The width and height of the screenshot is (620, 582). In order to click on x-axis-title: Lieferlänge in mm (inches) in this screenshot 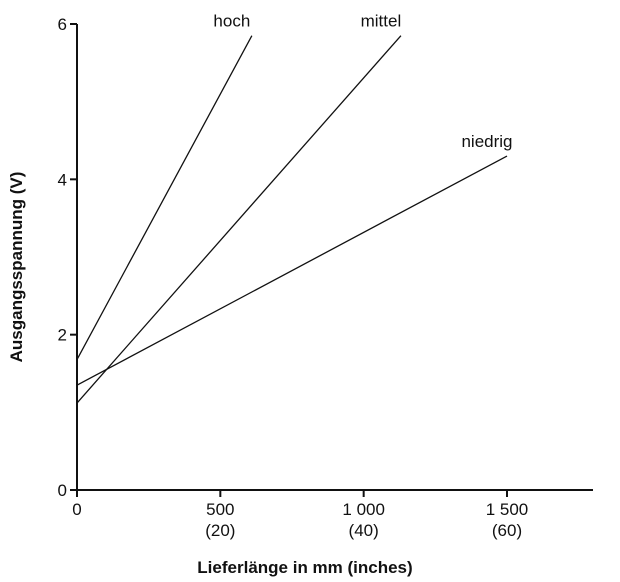, I will do `click(304, 567)`.